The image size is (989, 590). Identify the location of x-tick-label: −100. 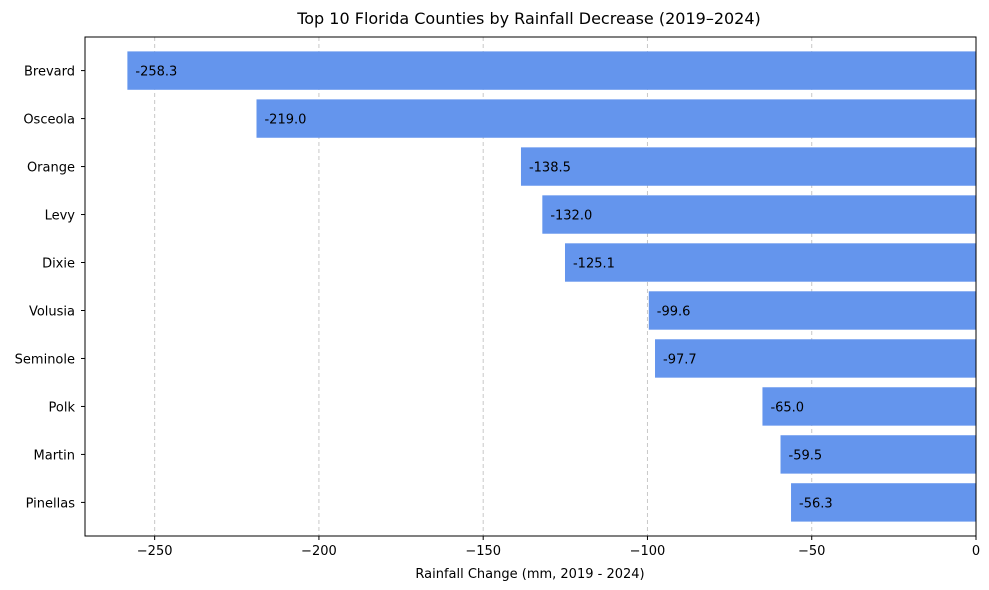
(648, 551).